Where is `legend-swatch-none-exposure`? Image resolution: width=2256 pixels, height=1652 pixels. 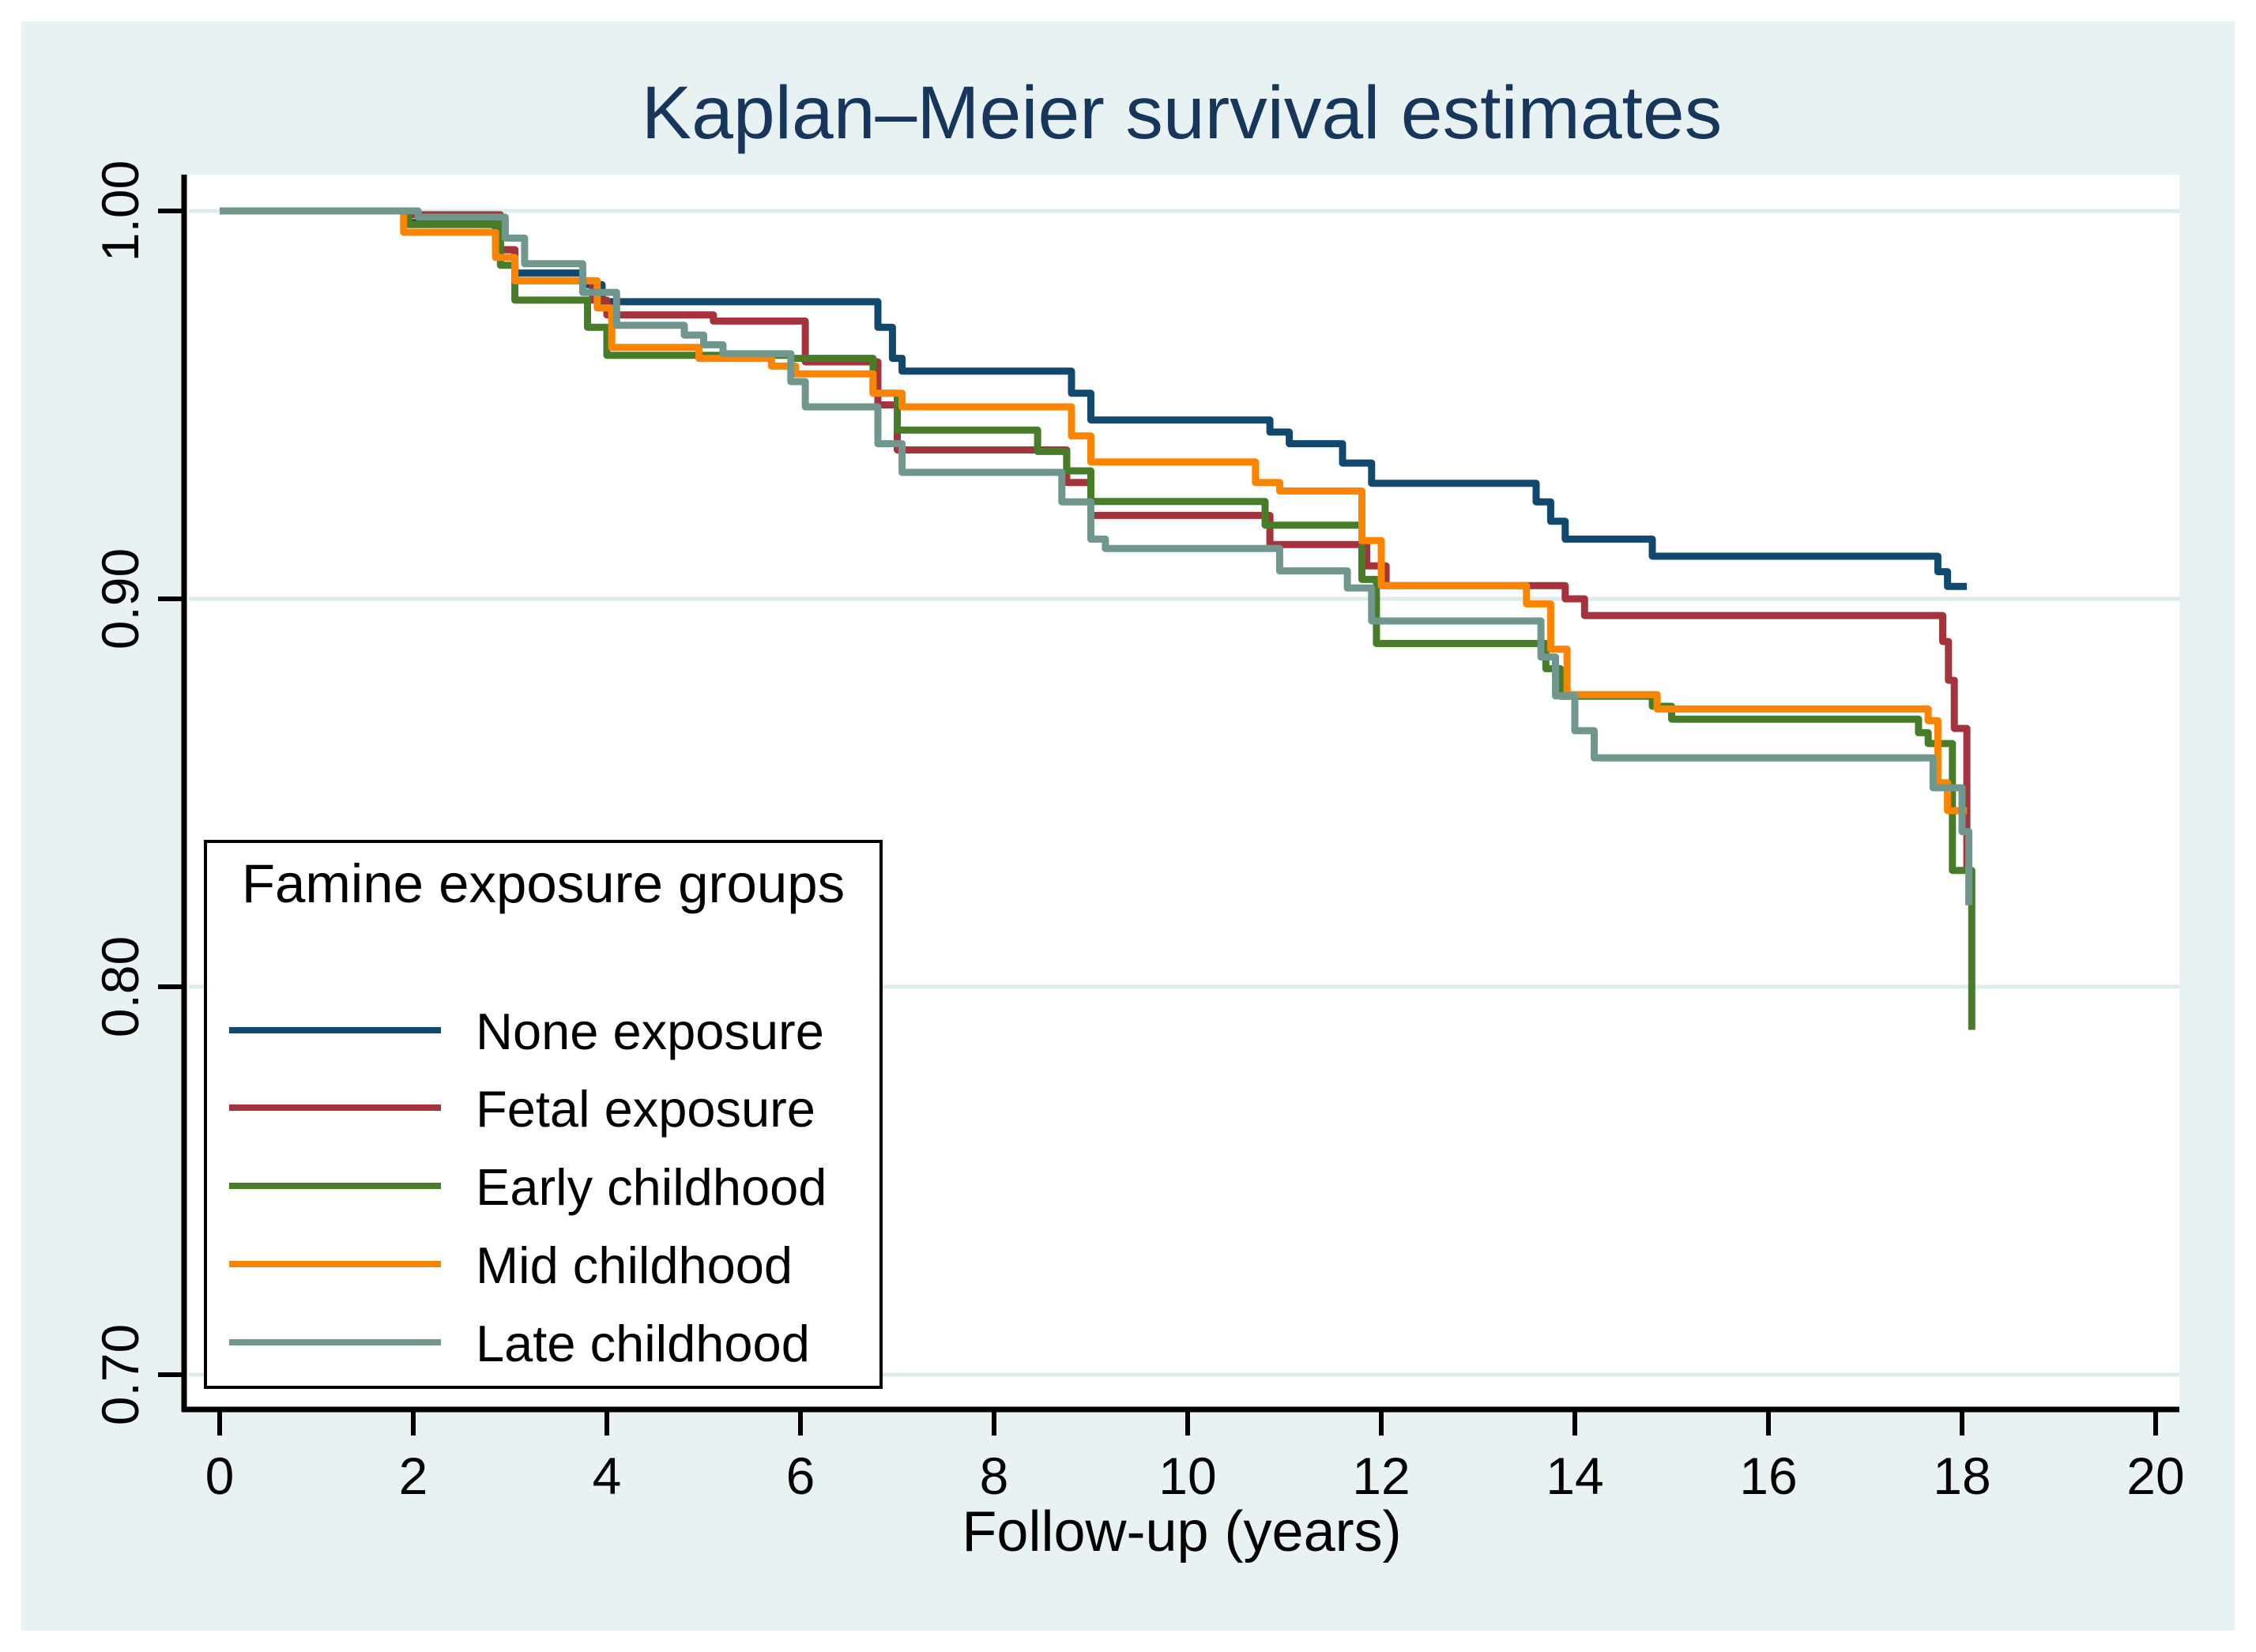
legend-swatch-none-exposure is located at coordinates (335, 1030).